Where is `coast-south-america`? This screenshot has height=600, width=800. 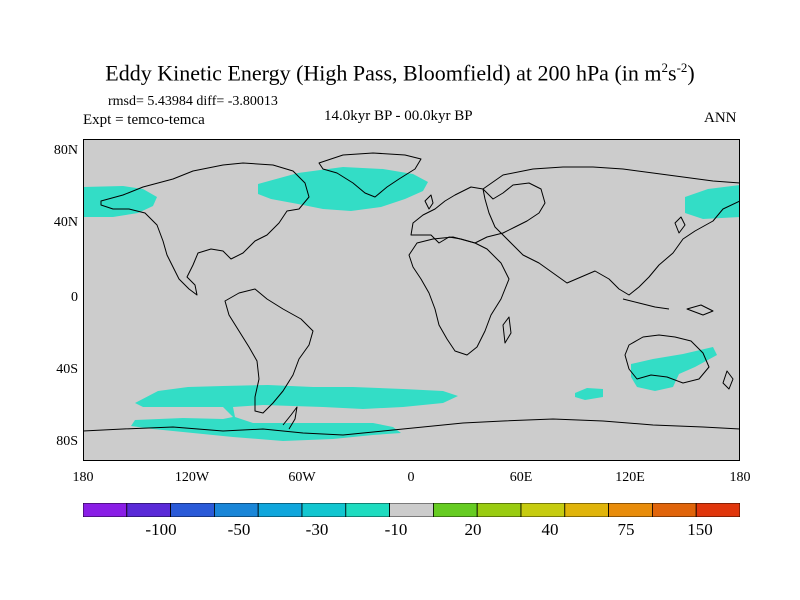 coast-south-america is located at coordinates (269, 351).